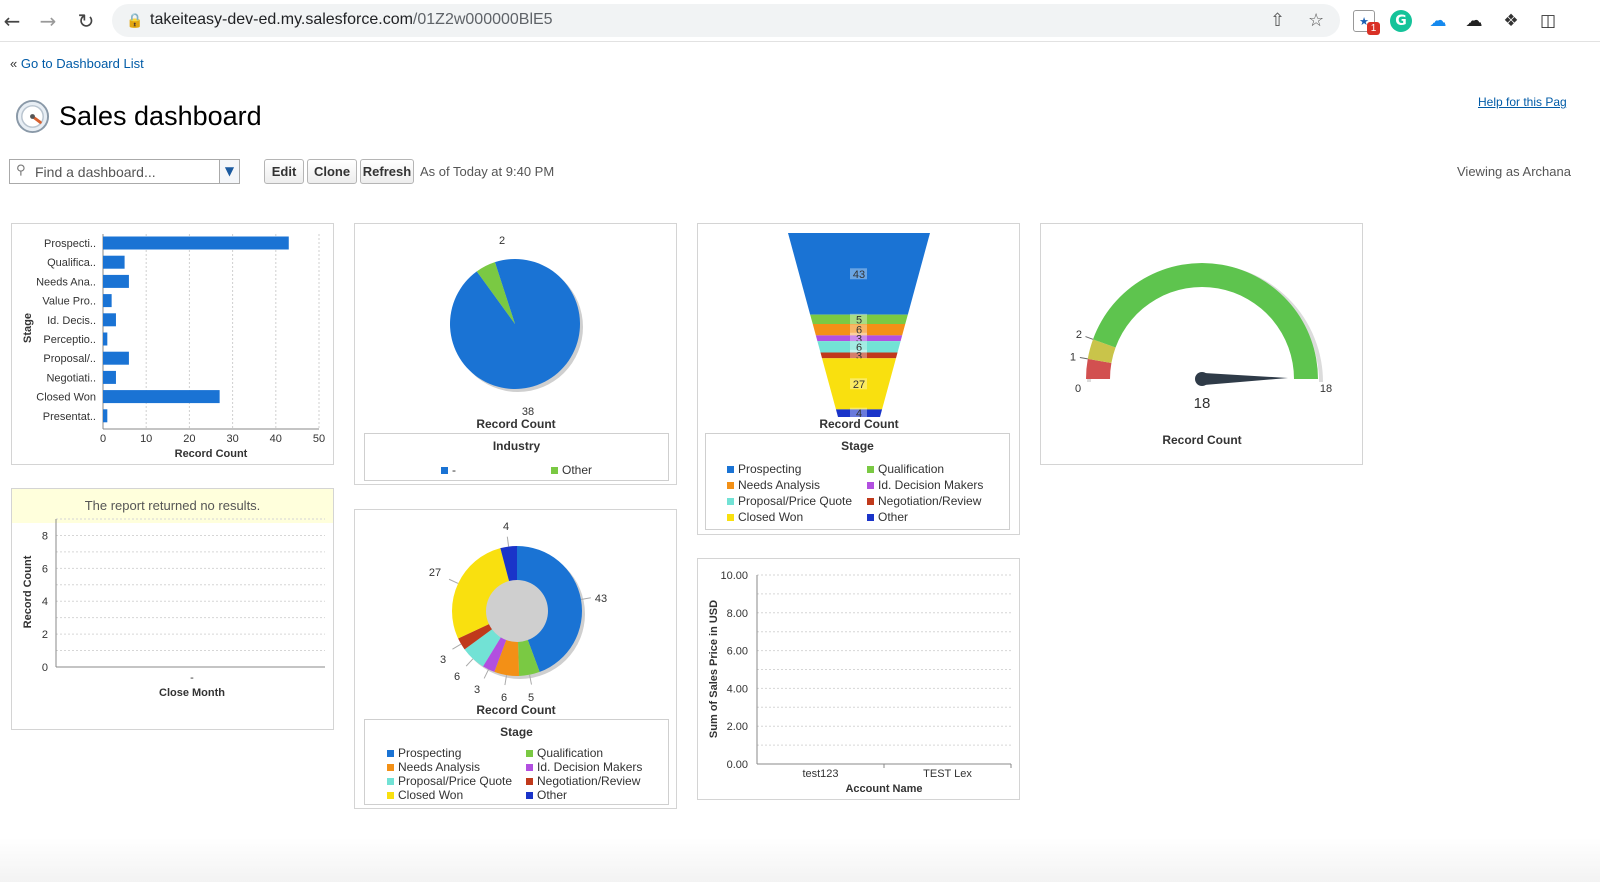 The height and width of the screenshot is (882, 1600). Describe the element at coordinates (1316, 20) in the screenshot. I see `bookmark-star-icon: ☆` at that location.